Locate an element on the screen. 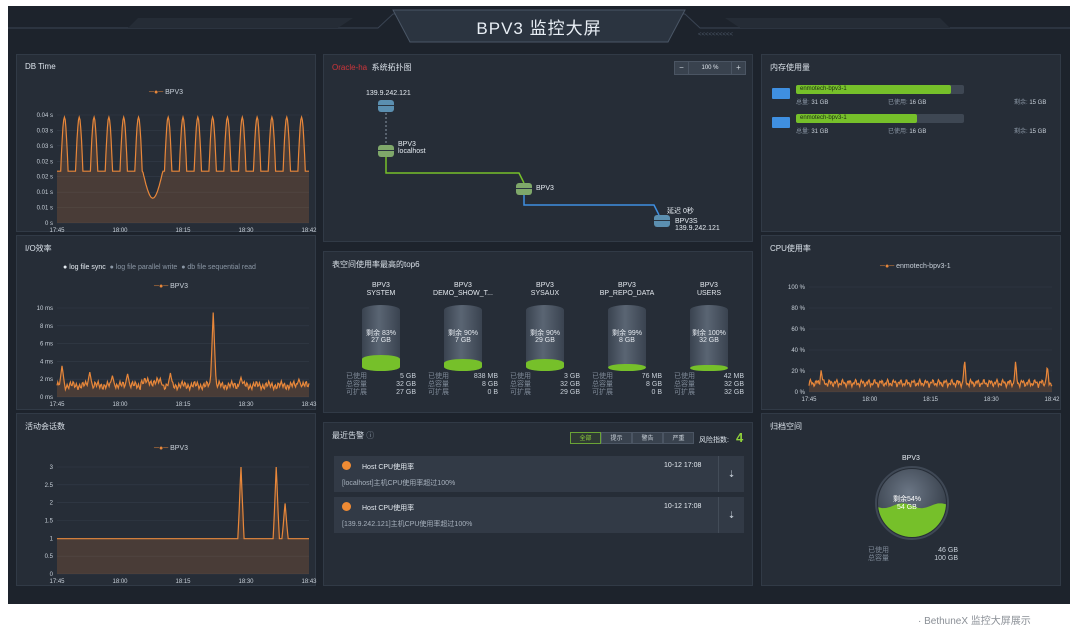 The image size is (1080, 633). risk-index-value: 4 is located at coordinates (740, 437).